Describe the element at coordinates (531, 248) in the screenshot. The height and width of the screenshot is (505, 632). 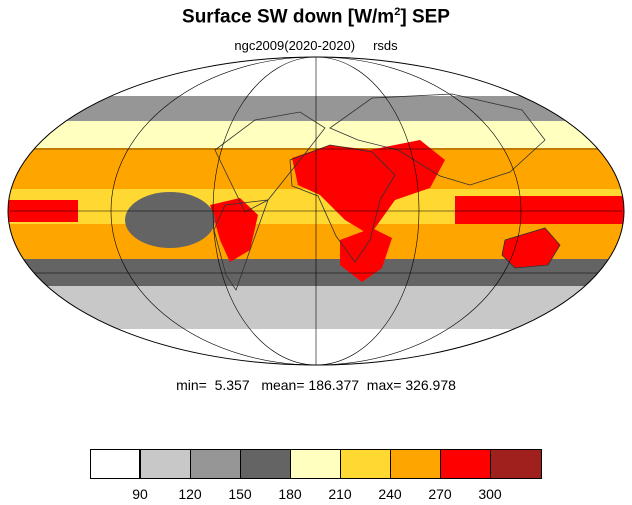
I see `australia-hotspot` at that location.